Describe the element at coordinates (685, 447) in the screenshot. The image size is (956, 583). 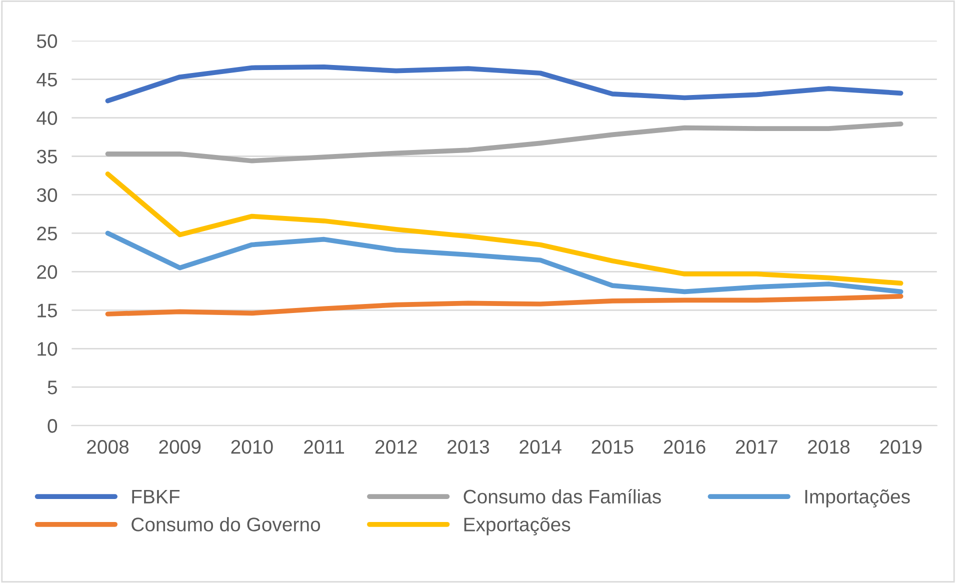
I see `x-tick-label: 2016` at that location.